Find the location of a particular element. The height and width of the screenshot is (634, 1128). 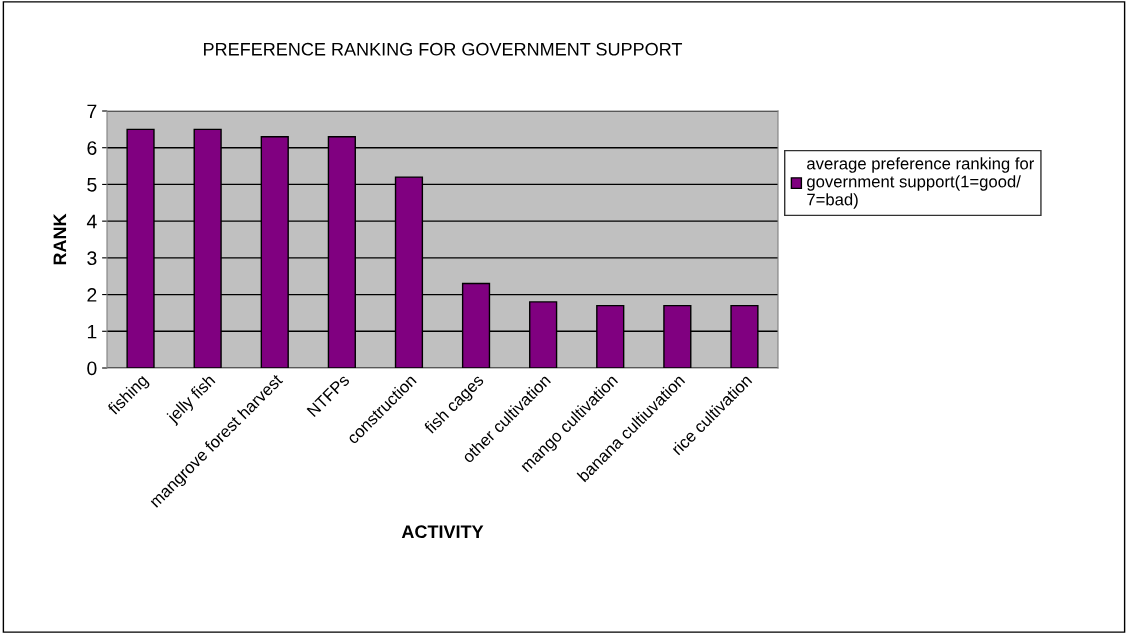

y-tick-label: 0 is located at coordinates (92, 368).